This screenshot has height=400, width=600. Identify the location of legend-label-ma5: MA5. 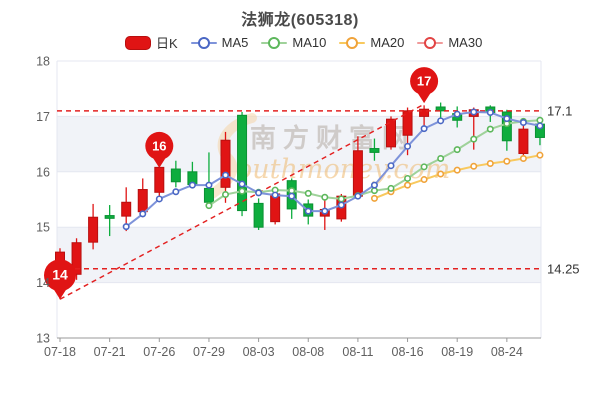
(235, 42).